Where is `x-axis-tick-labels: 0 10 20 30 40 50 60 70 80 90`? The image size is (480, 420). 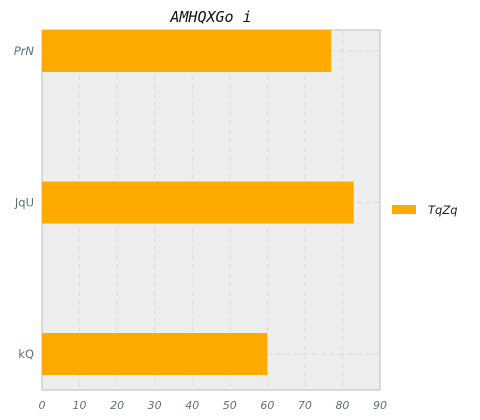
x-axis-tick-labels: 0 10 20 30 40 50 60 70 80 90 is located at coordinates (213, 405).